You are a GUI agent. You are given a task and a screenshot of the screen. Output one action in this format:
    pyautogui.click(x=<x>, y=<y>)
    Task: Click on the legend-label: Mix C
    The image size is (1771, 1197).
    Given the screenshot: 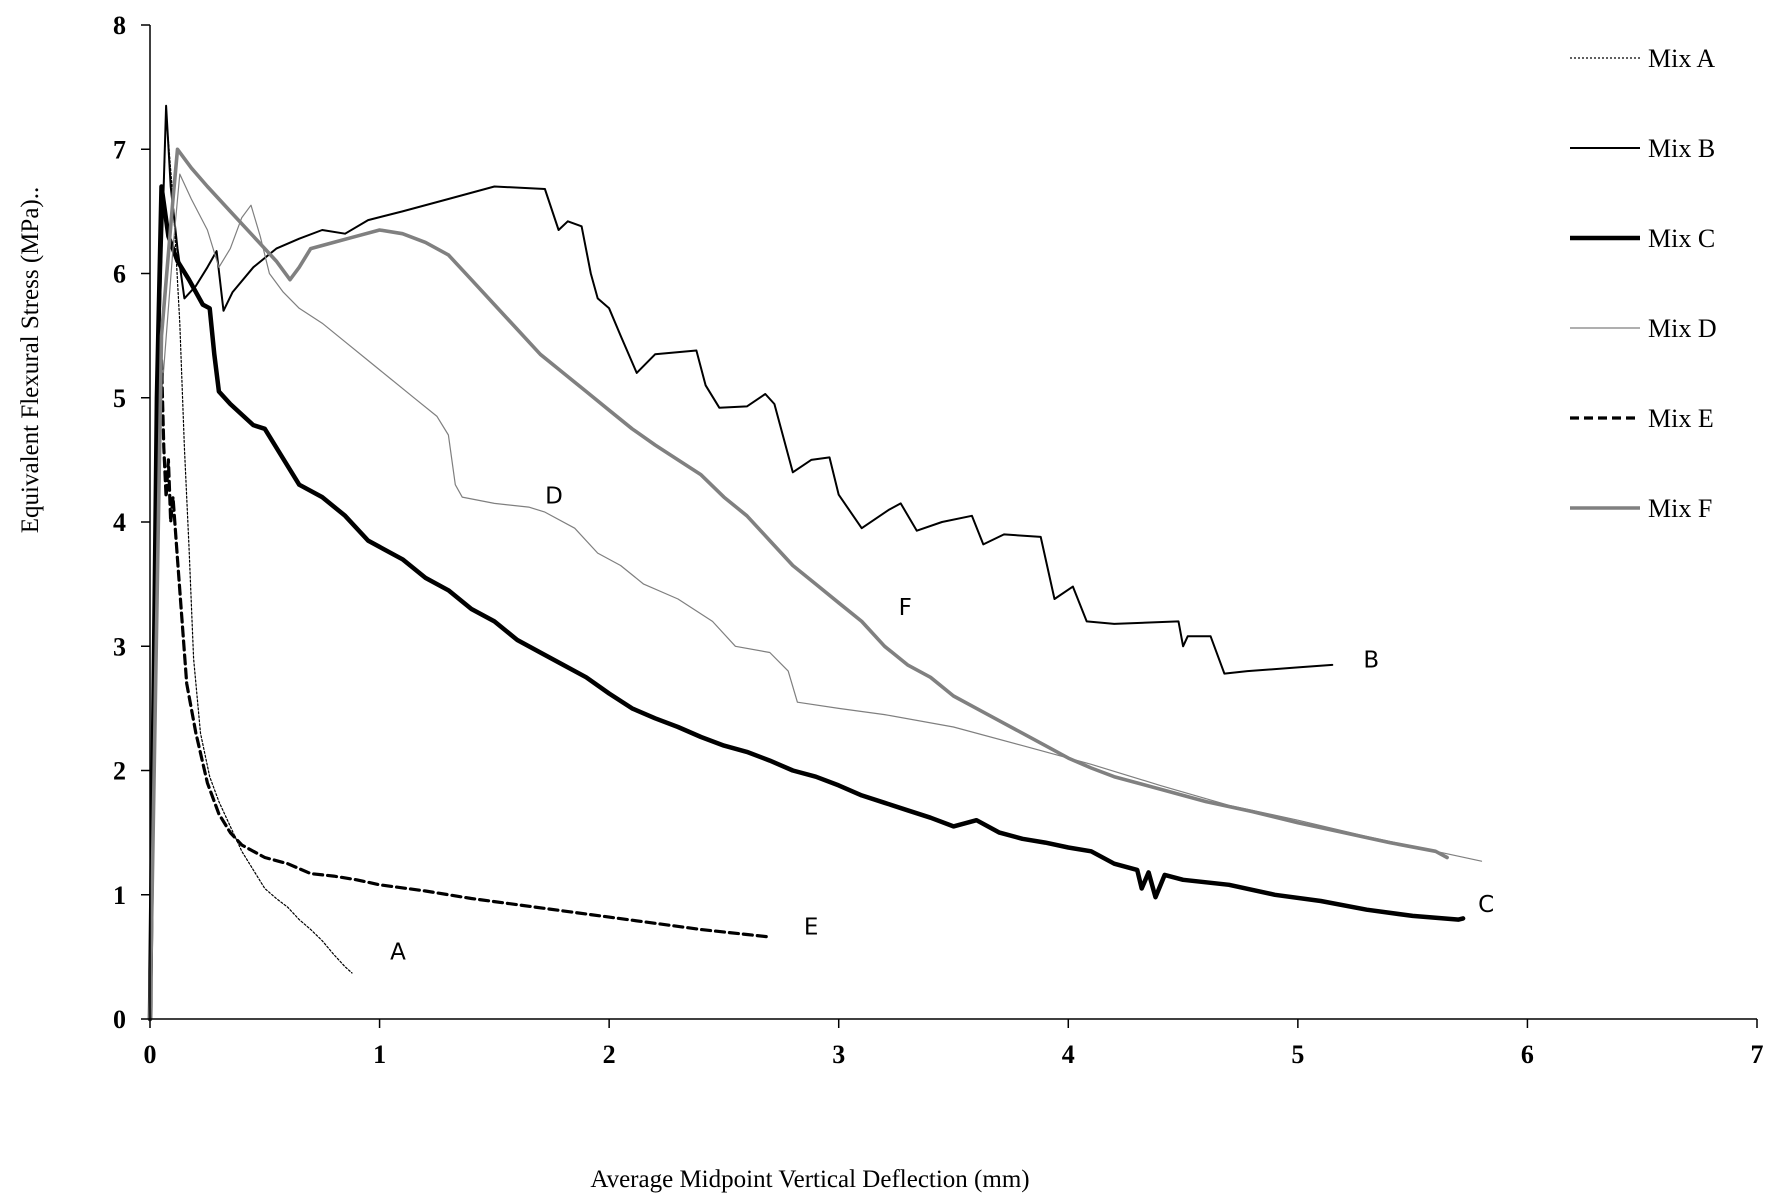 What is the action you would take?
    pyautogui.click(x=1681, y=238)
    